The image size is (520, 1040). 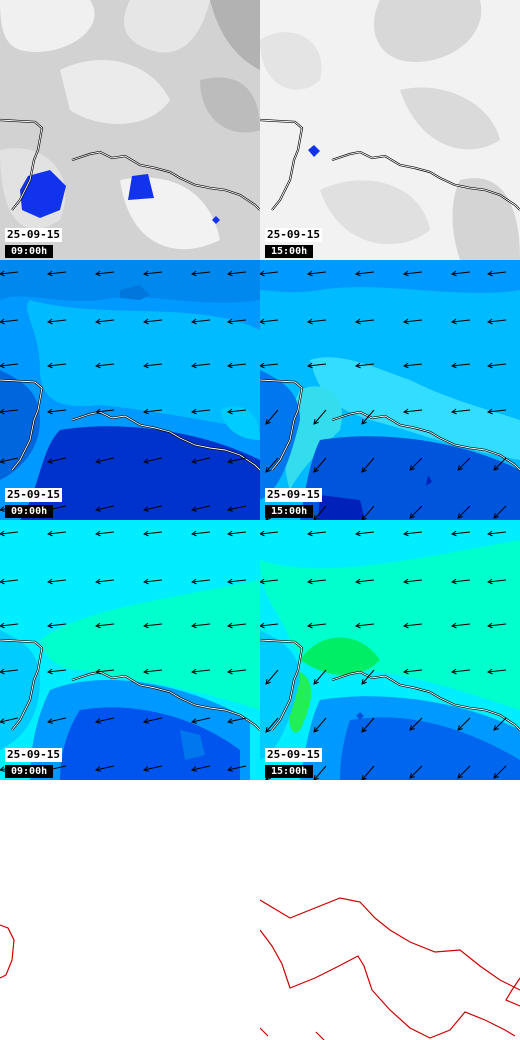 What do you see at coordinates (130, 130) in the screenshot?
I see `cloud-map-panel-0900: 25-09-15 09:00h` at bounding box center [130, 130].